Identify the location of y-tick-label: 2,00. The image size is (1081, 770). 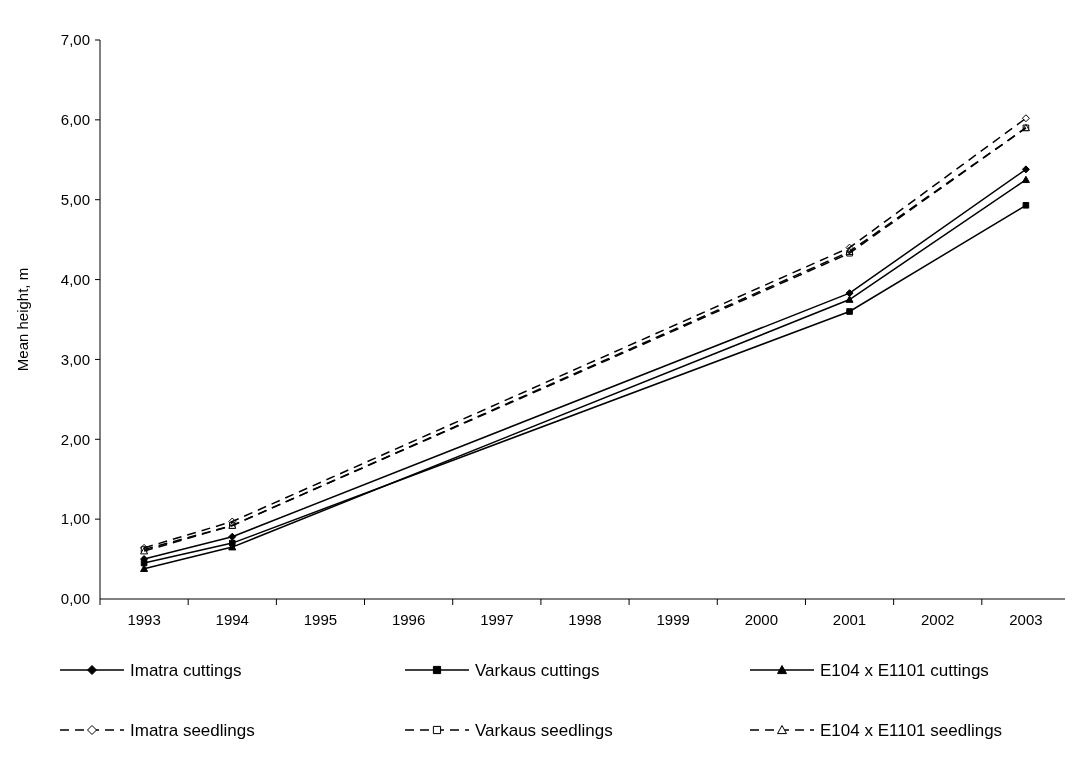
(75, 439).